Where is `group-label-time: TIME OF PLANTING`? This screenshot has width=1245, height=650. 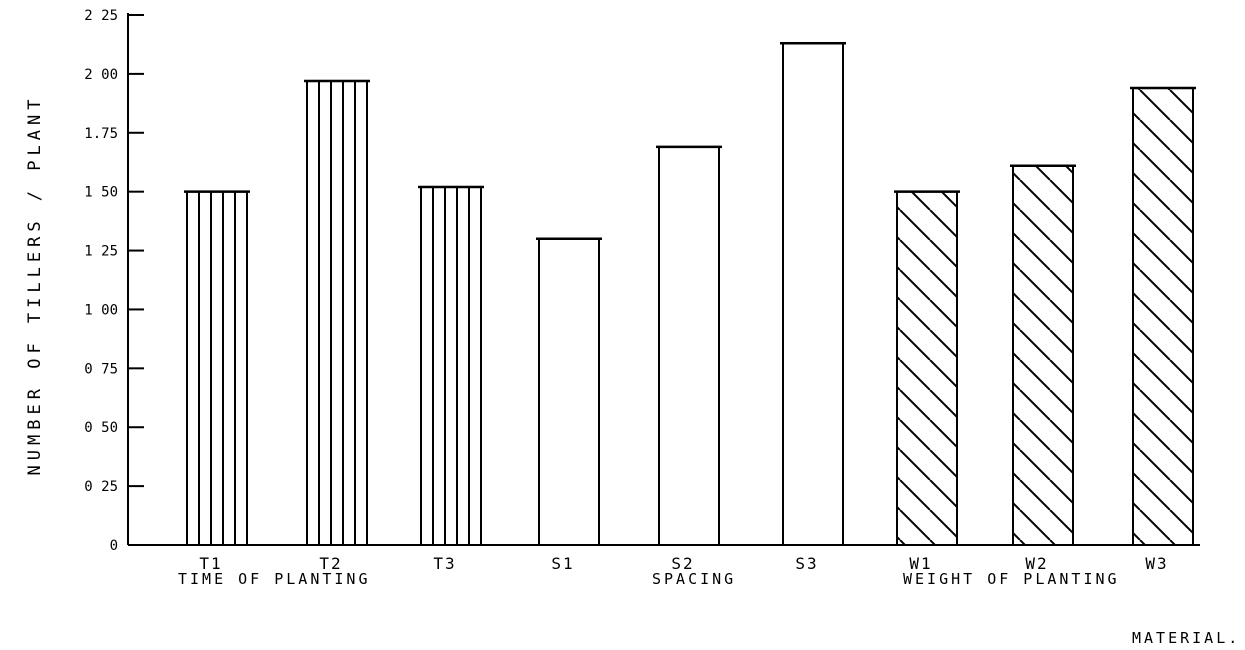
group-label-time: TIME OF PLANTING is located at coordinates (274, 579).